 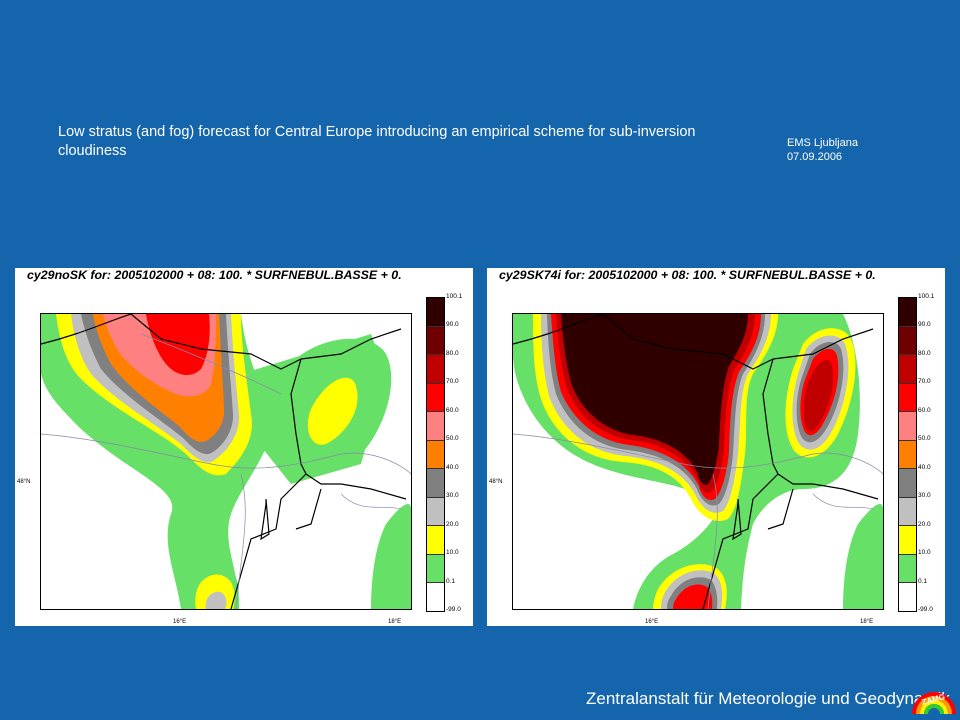 What do you see at coordinates (652, 622) in the screenshot?
I see `right-lon-label-16: 16°E` at bounding box center [652, 622].